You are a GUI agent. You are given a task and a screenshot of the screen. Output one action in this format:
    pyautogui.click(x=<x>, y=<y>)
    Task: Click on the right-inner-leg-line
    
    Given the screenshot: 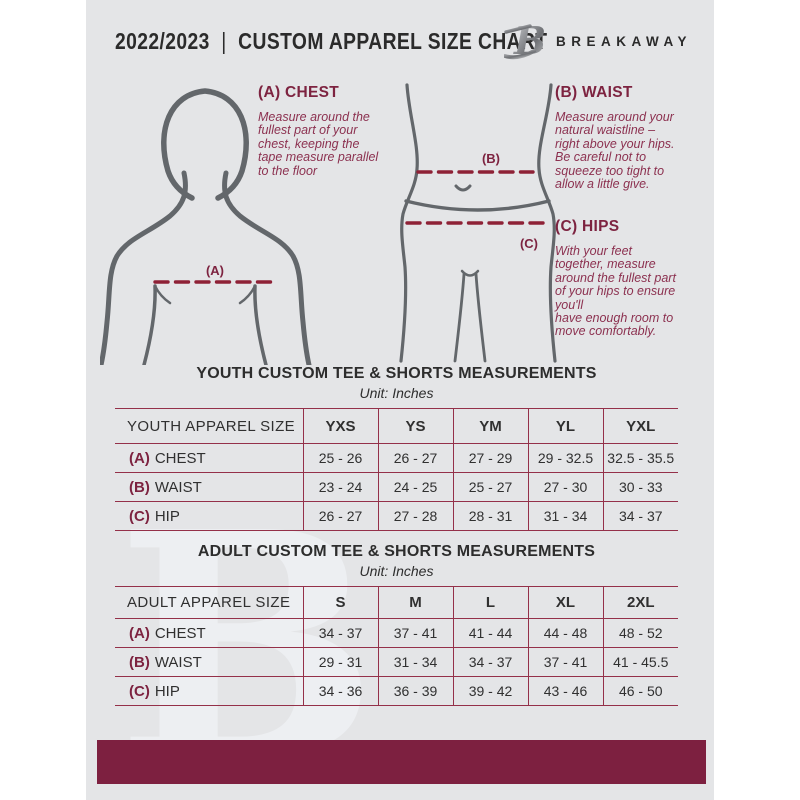 What is the action you would take?
    pyautogui.click(x=480, y=317)
    